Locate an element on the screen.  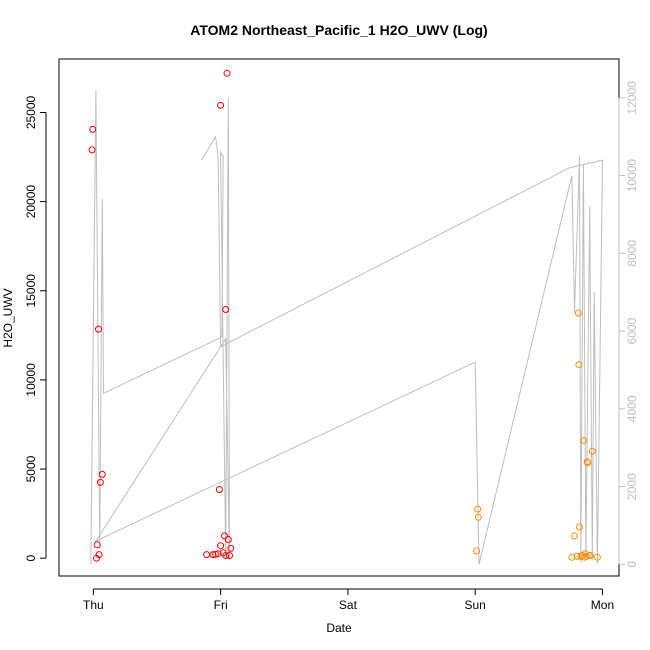
y-tick-label: 25000 is located at coordinates (31, 112).